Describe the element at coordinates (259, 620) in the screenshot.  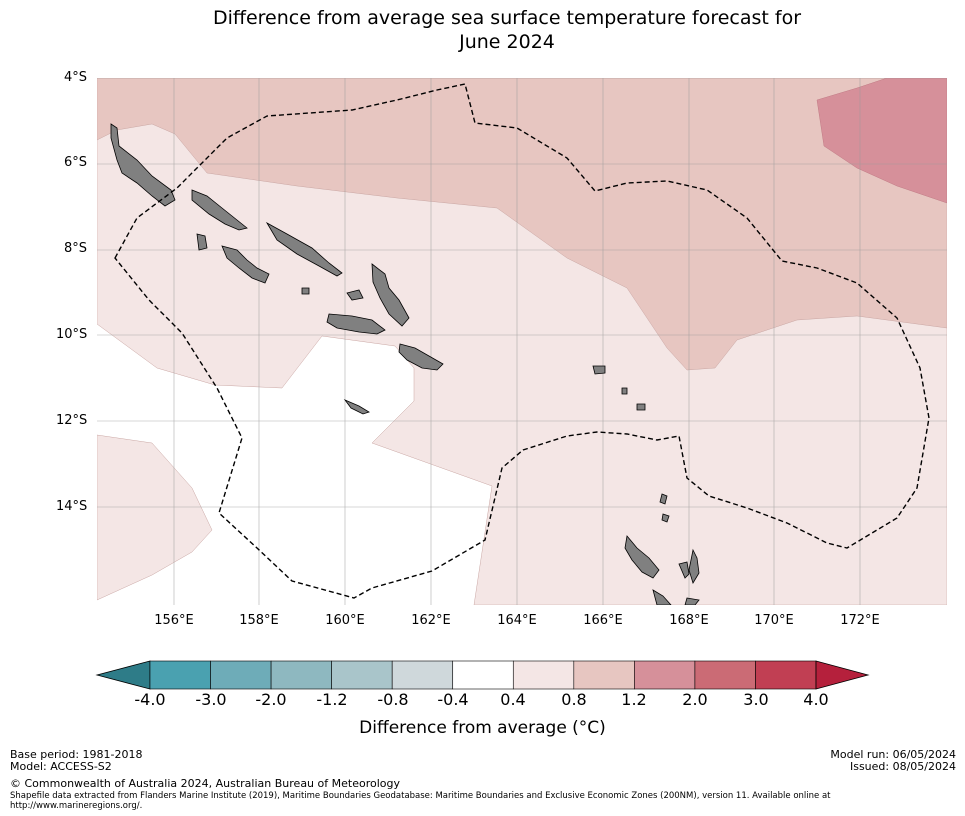
I see `lon-label-158e: 158°E` at that location.